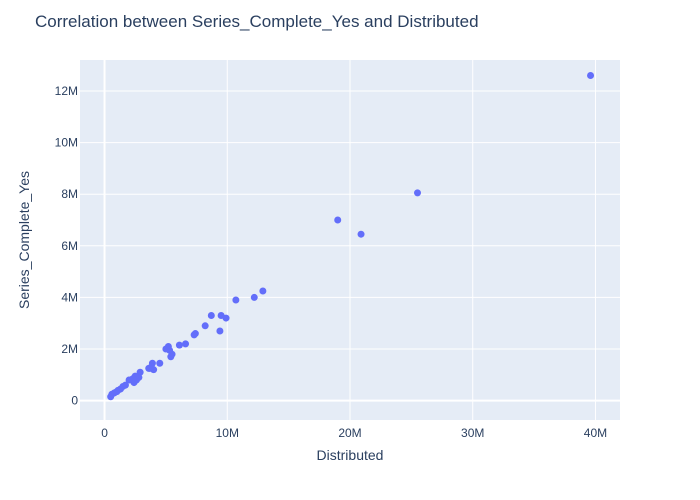  I want to click on y-tick-label: 6M, so click(69, 246).